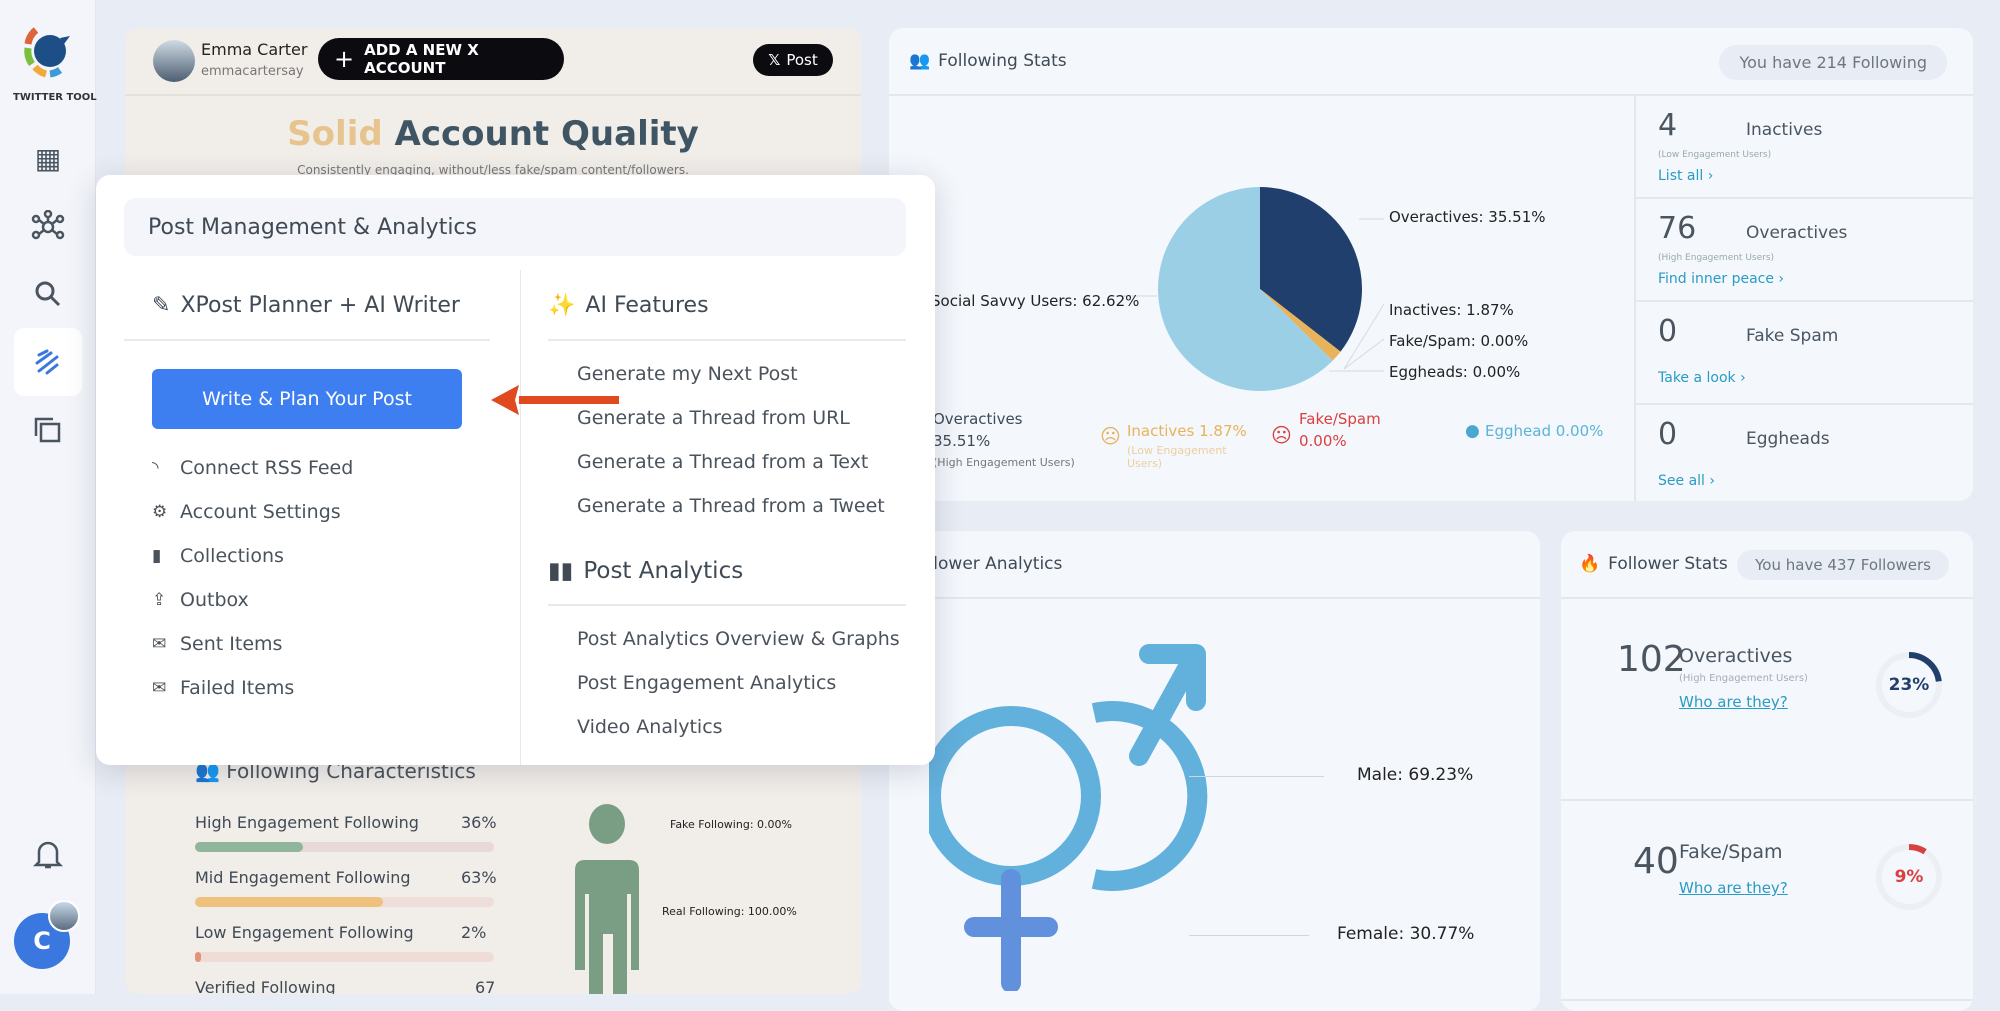 The image size is (2000, 1011). I want to click on menu-item-collections: ▮ Collections, so click(218, 556).